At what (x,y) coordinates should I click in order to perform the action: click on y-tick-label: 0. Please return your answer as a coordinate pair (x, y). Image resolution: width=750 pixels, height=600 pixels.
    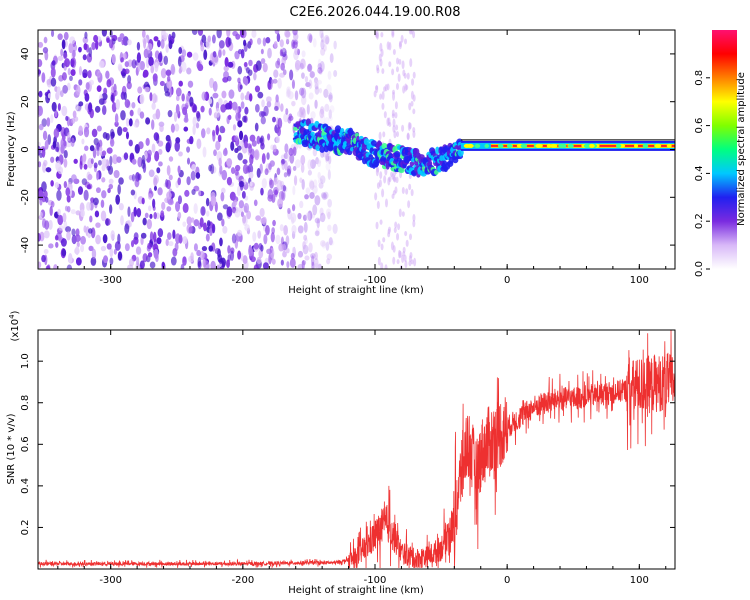
    Looking at the image, I should click on (25, 149).